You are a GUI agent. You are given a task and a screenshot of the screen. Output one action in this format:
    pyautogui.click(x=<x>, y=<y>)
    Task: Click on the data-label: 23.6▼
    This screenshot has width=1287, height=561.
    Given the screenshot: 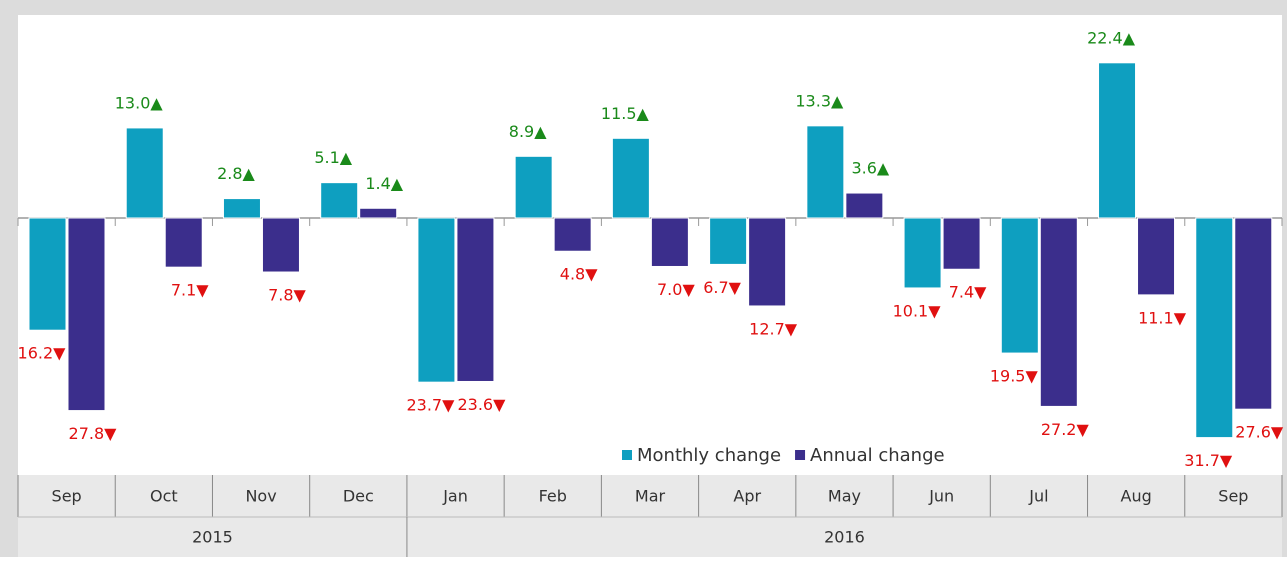 What is the action you would take?
    pyautogui.click(x=481, y=404)
    